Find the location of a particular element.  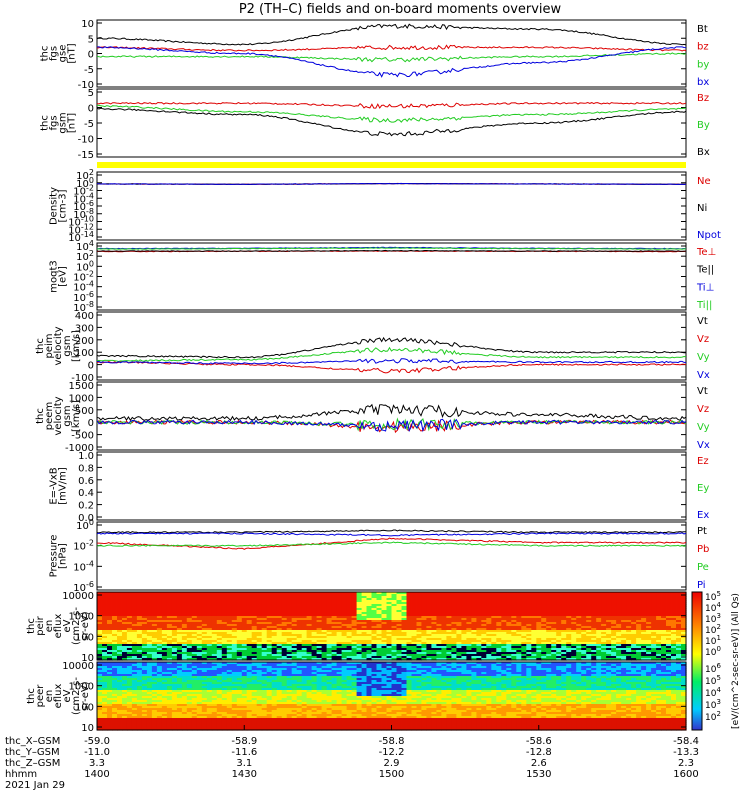

series-line-By is located at coordinates (391, 113).